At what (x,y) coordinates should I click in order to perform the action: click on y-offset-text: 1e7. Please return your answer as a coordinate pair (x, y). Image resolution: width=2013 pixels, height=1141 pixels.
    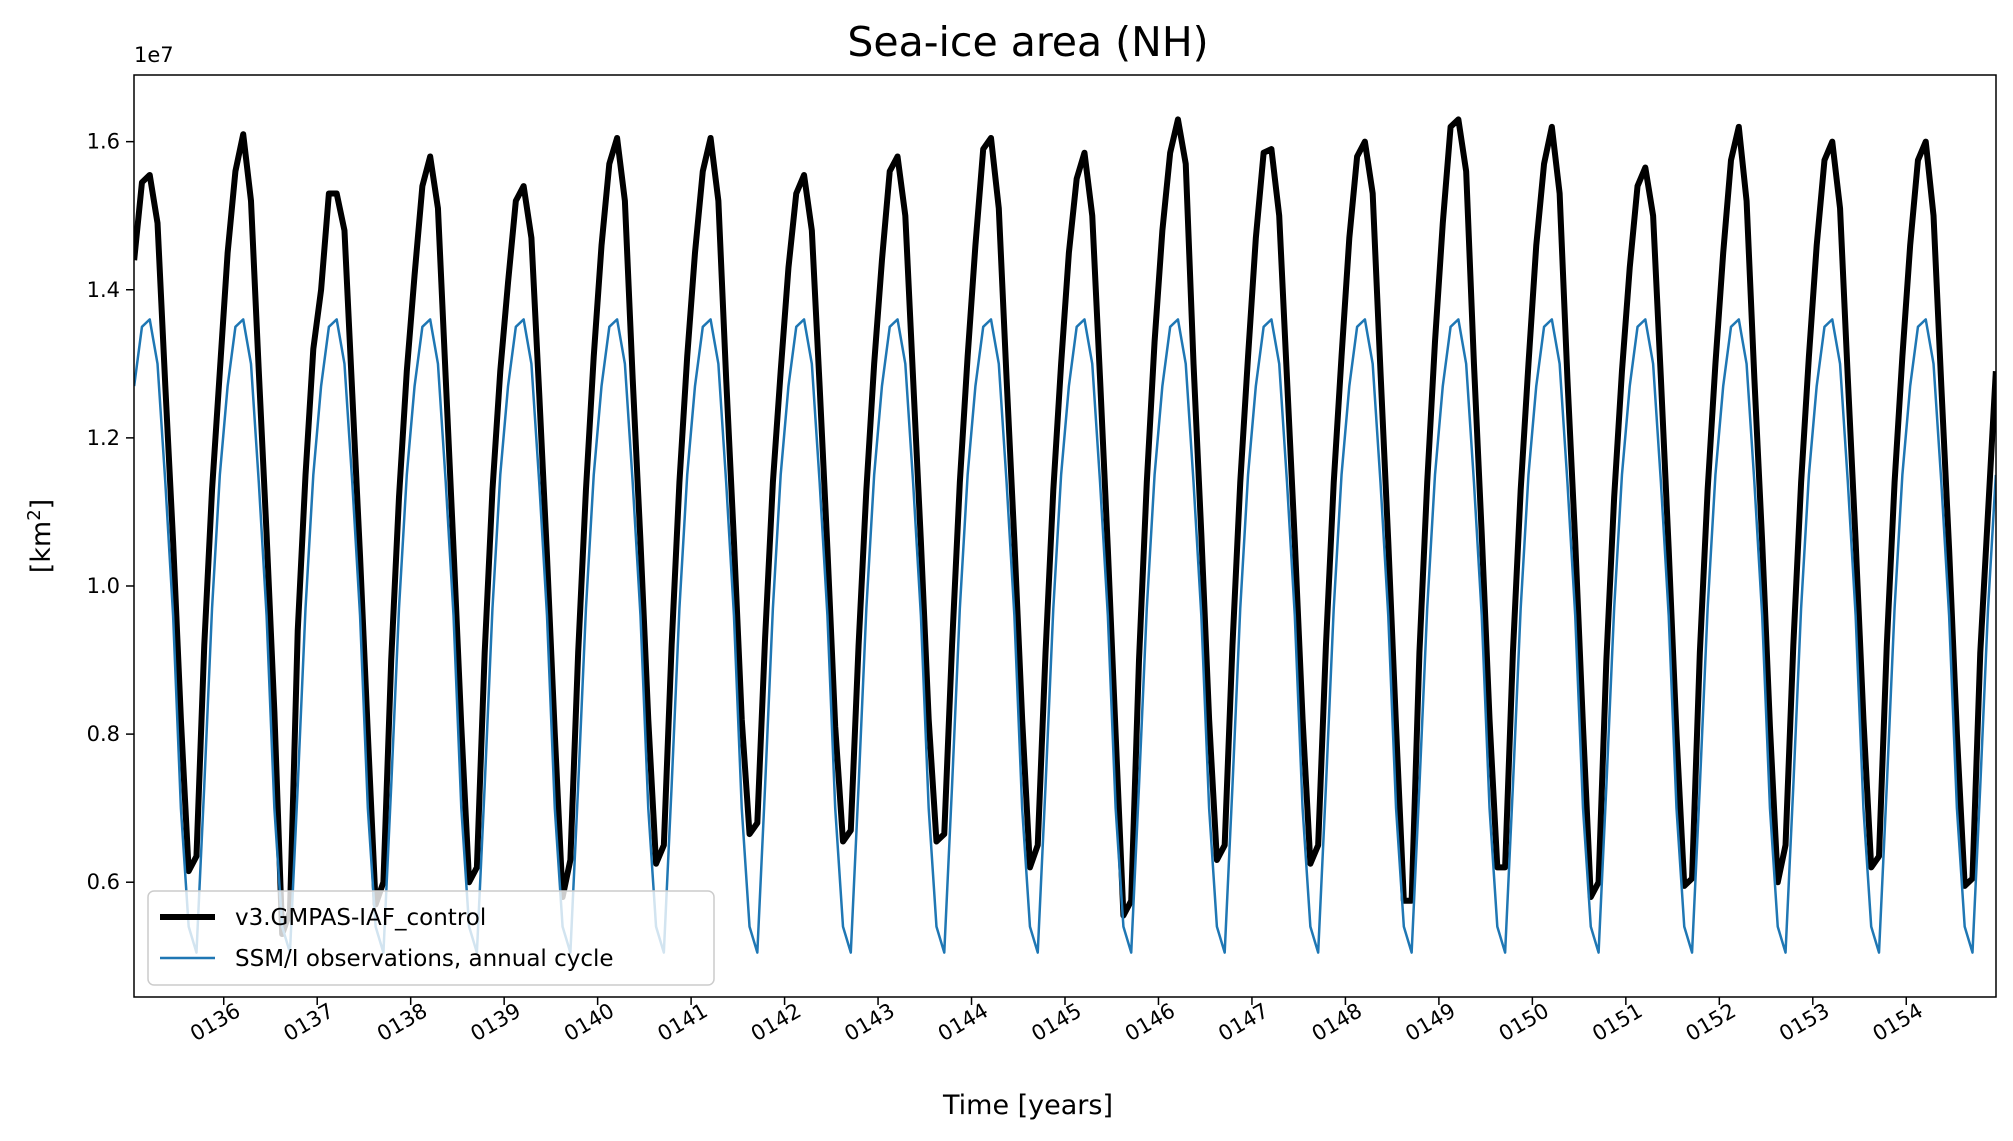
    Looking at the image, I should click on (154, 55).